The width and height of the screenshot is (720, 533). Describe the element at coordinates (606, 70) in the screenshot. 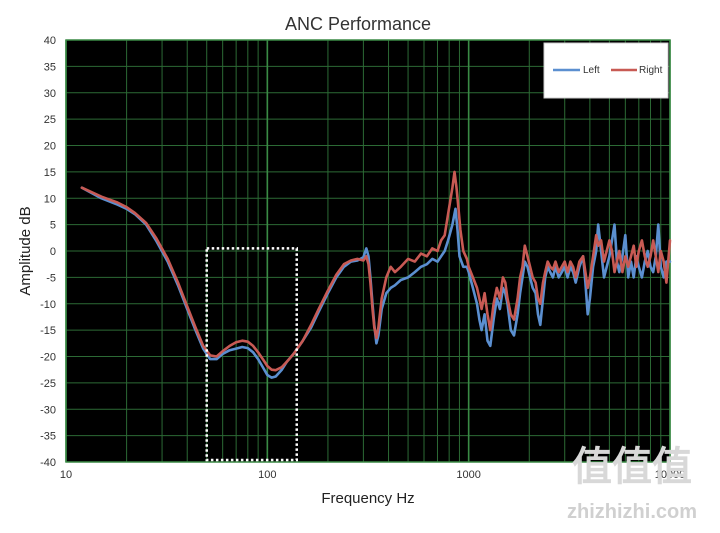

I see `legend: Left Right` at that location.